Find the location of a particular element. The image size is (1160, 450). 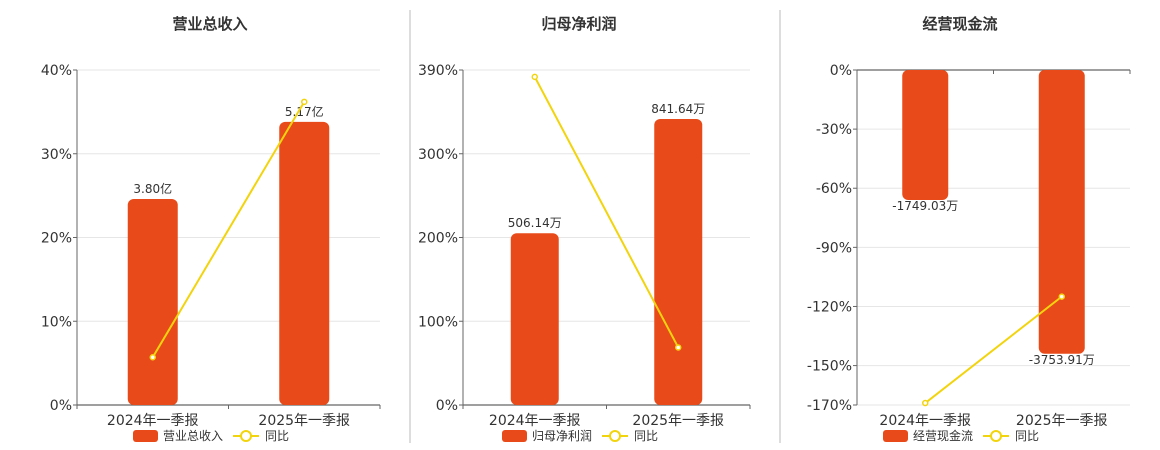

y-tick-label: -90% is located at coordinates (834, 248).